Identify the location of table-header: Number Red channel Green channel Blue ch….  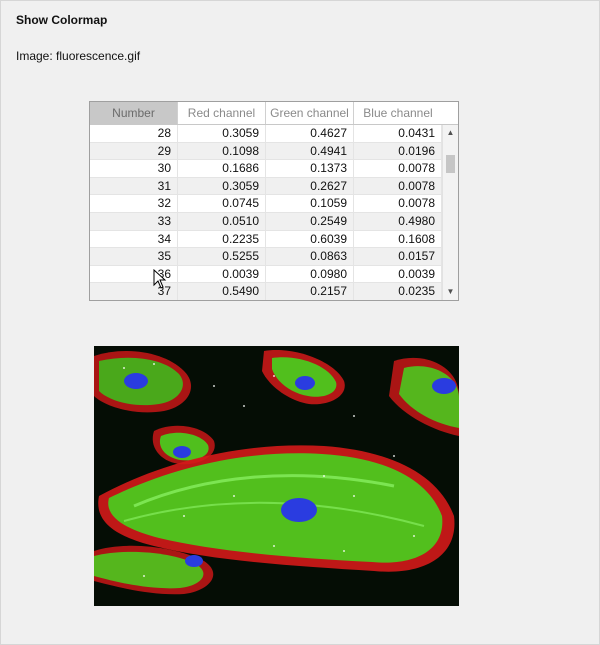
(274, 113).